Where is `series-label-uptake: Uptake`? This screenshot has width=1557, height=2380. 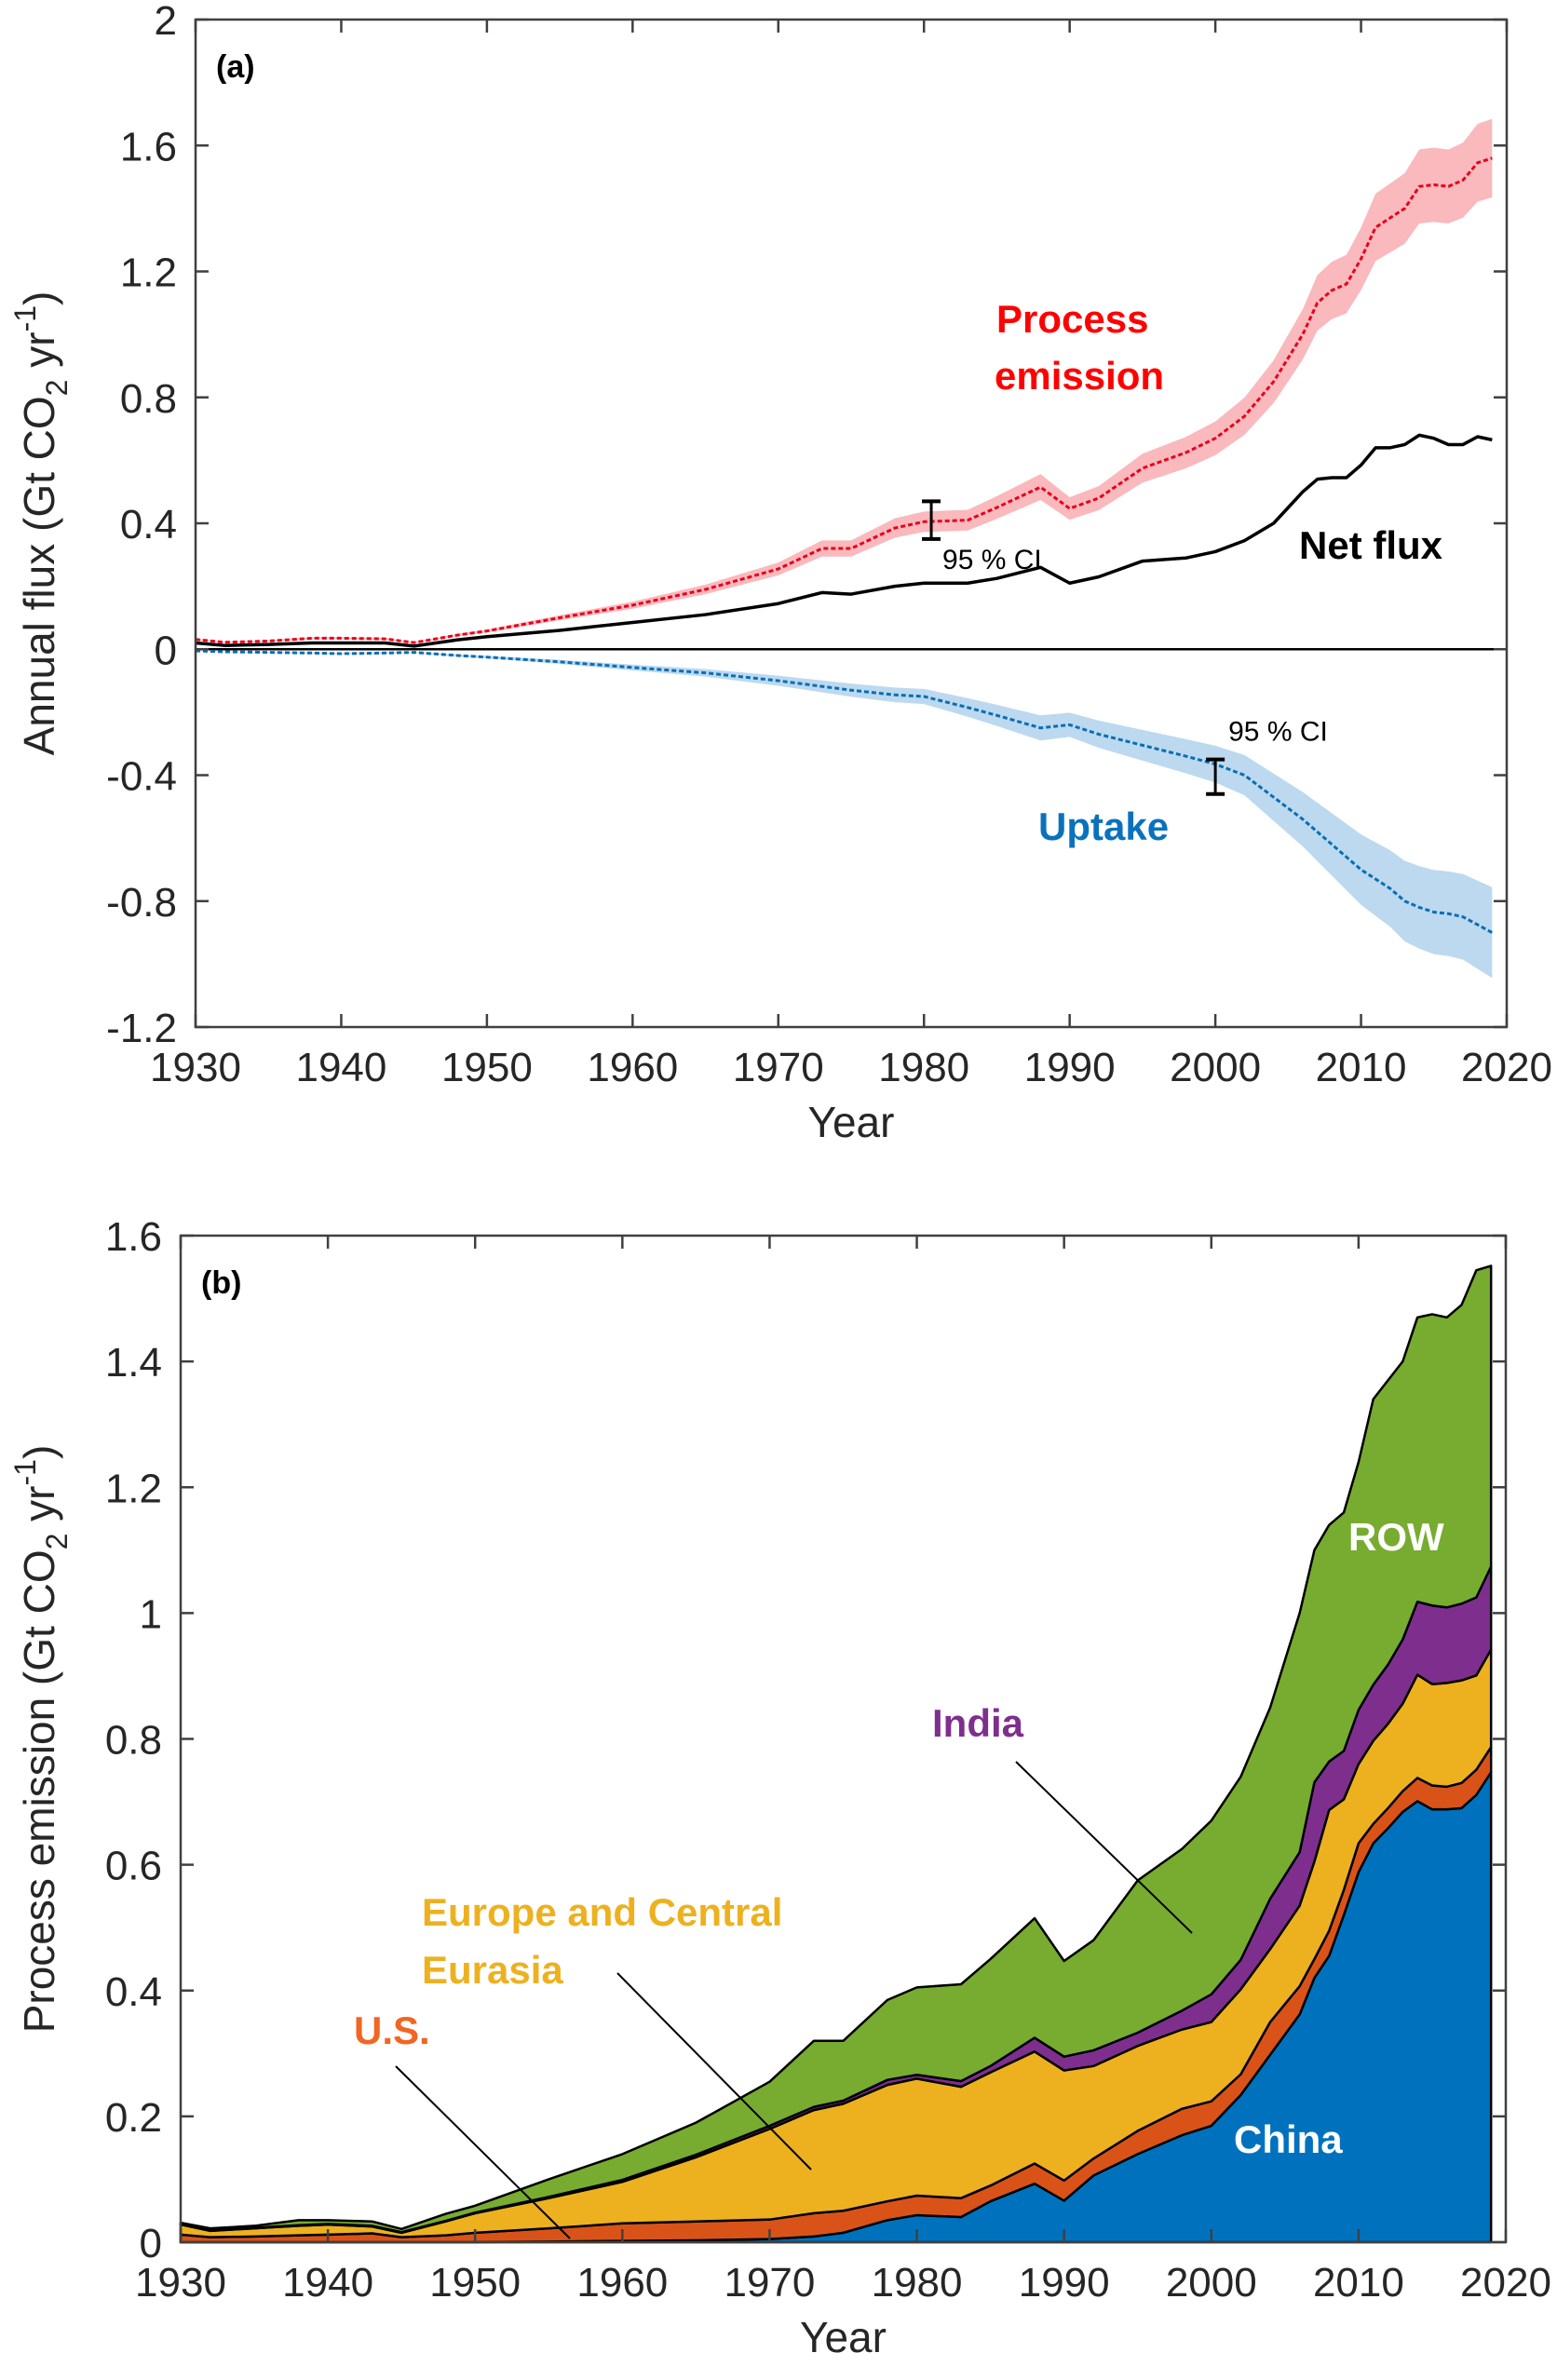
series-label-uptake: Uptake is located at coordinates (1104, 826).